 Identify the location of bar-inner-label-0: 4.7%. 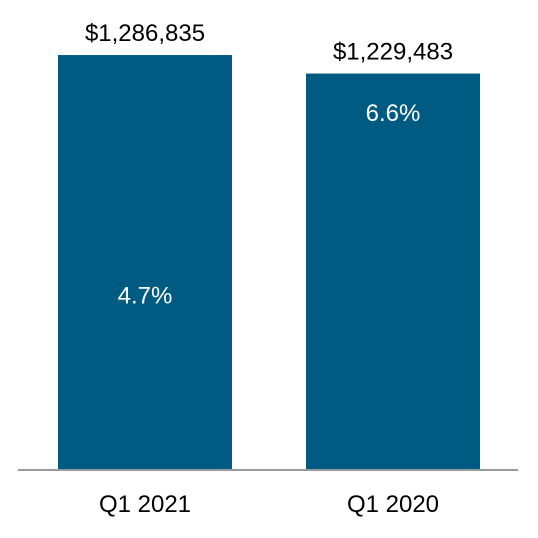
(145, 296).